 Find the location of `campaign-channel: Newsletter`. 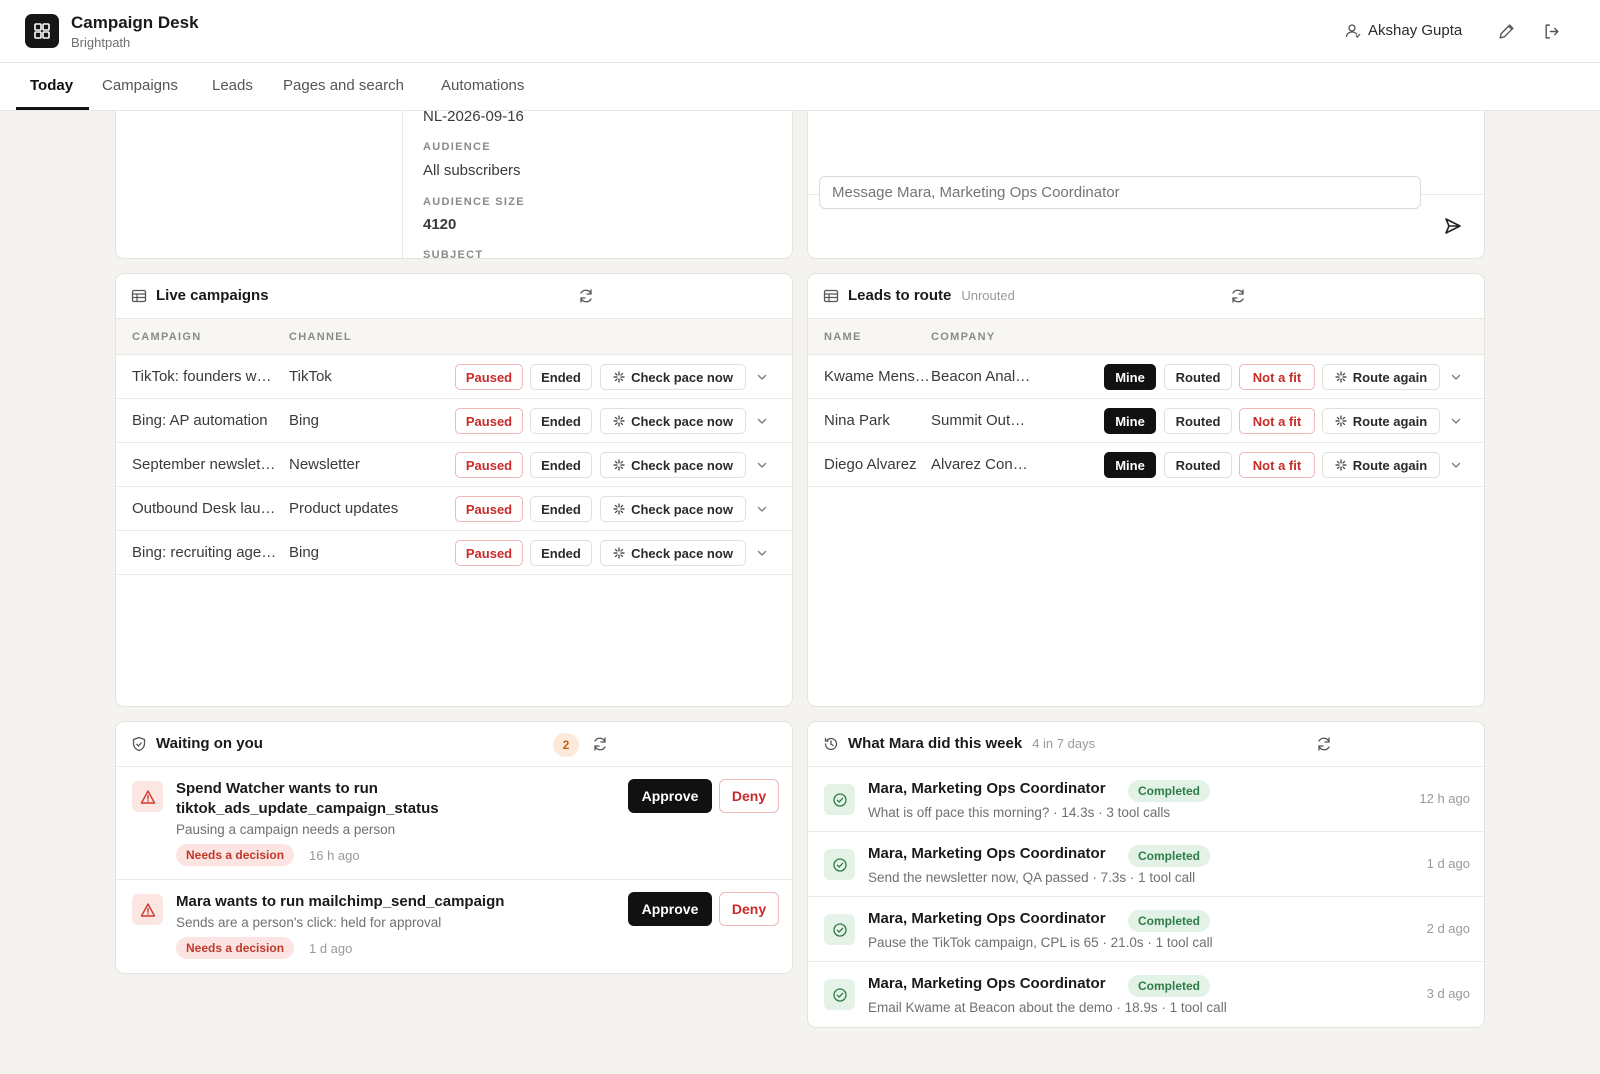

campaign-channel: Newsletter is located at coordinates (324, 464).